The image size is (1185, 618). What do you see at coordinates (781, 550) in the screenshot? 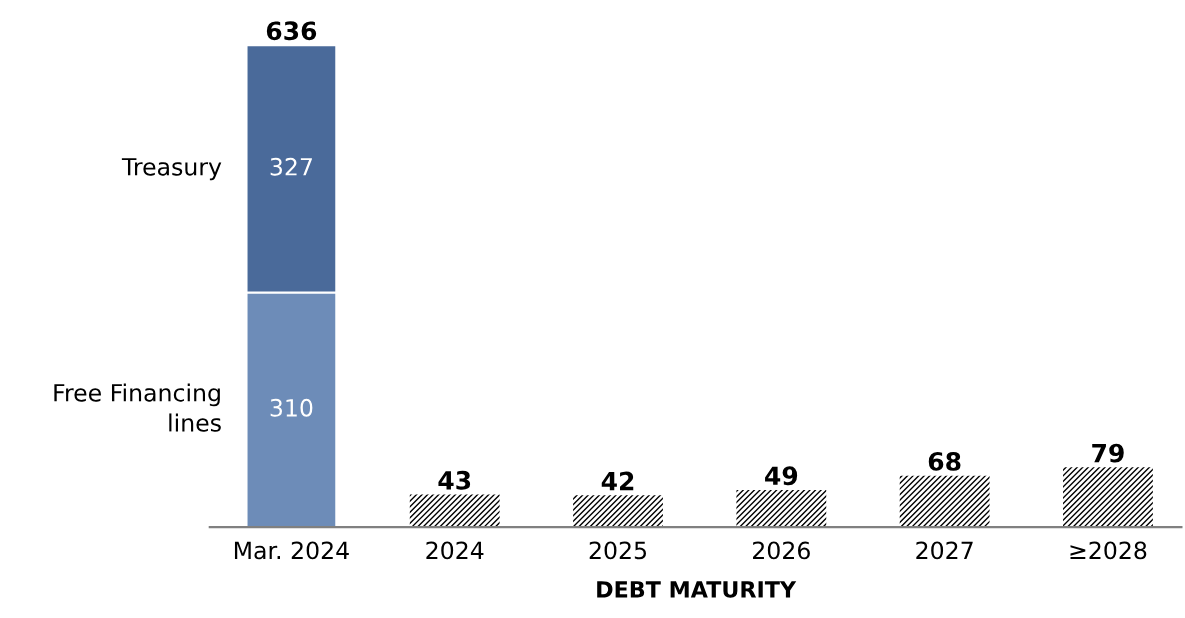
I see `x-tick-label: 2026` at bounding box center [781, 550].